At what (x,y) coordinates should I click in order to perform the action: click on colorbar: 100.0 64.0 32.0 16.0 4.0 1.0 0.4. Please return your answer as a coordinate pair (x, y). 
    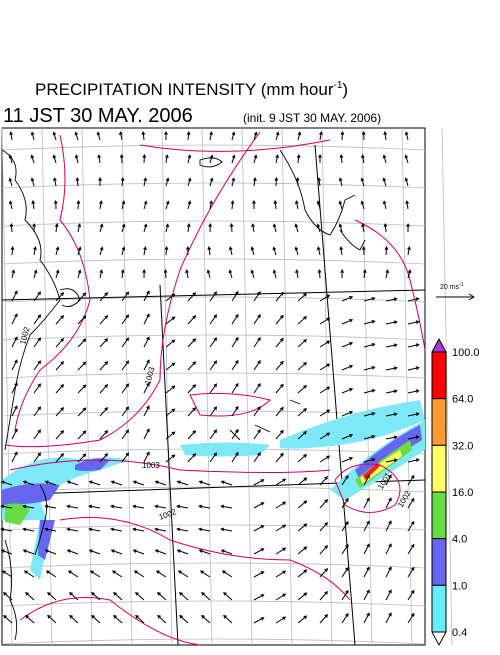
    Looking at the image, I should click on (455, 492).